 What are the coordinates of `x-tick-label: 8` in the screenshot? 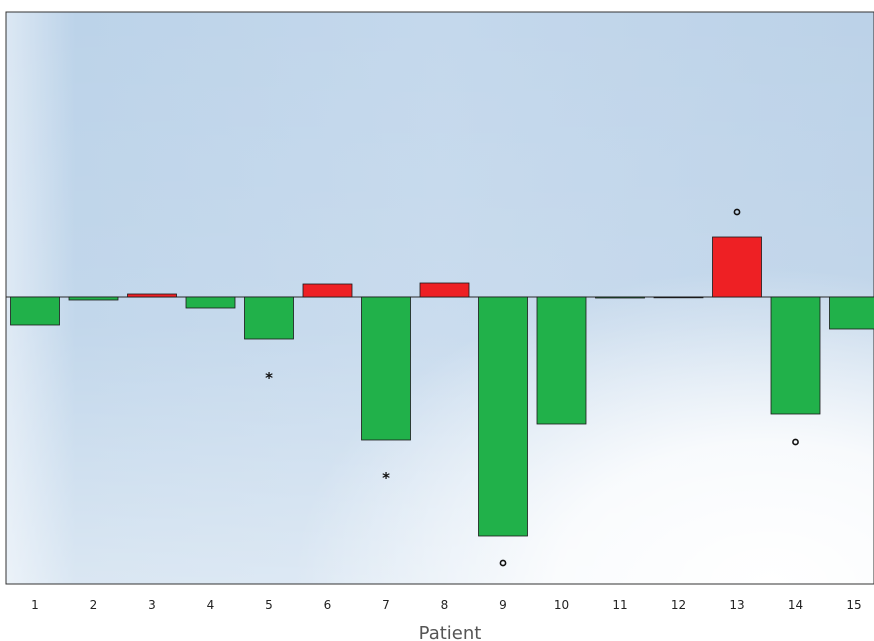 It's located at (445, 605).